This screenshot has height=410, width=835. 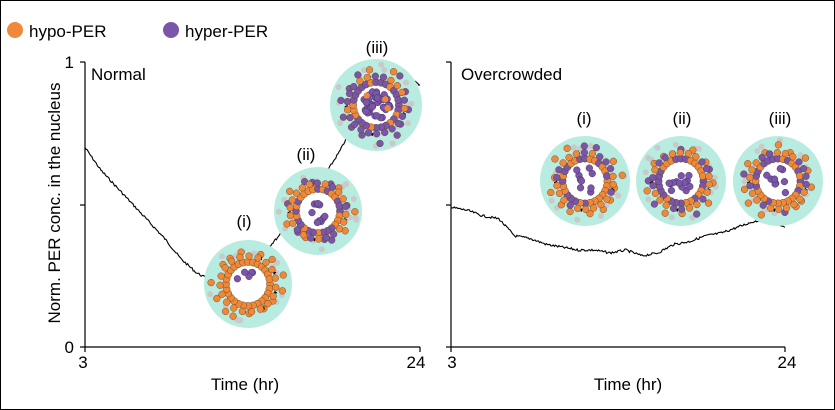 What do you see at coordinates (585, 181) in the screenshot?
I see `overcrowded-cell-i` at bounding box center [585, 181].